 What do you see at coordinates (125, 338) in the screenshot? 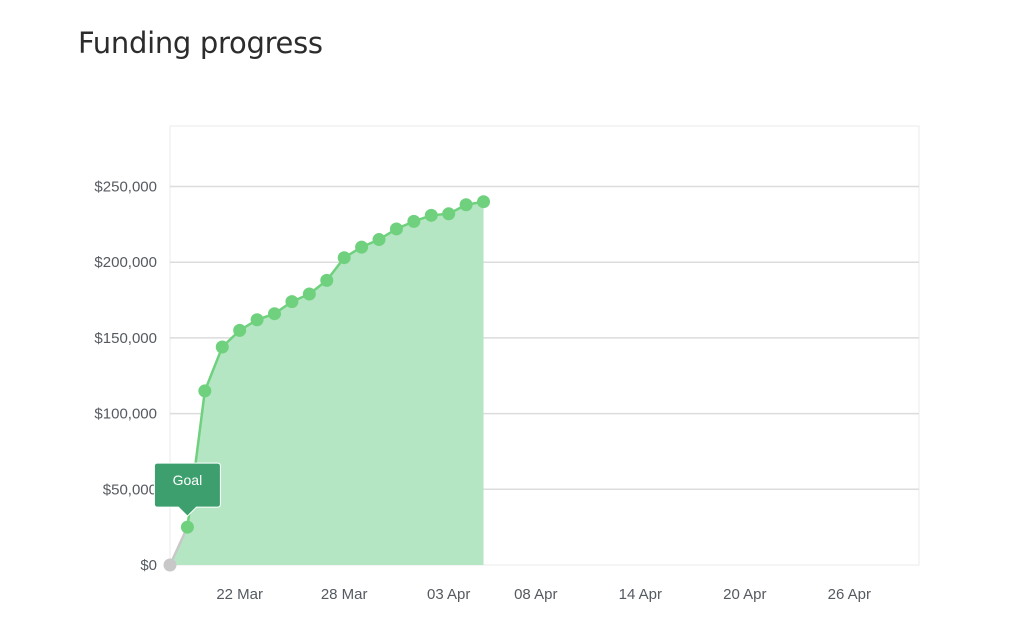
I see `y-tick-label: $150,000` at bounding box center [125, 338].